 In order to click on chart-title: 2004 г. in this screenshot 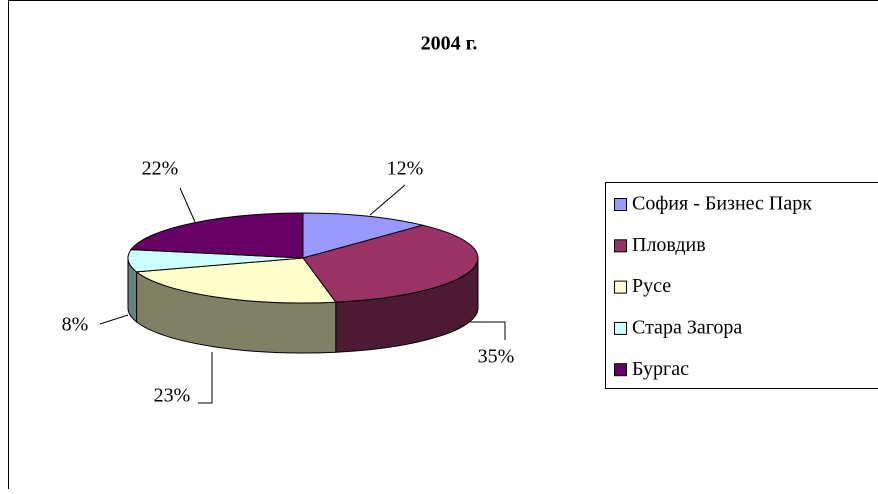, I will do `click(449, 44)`.